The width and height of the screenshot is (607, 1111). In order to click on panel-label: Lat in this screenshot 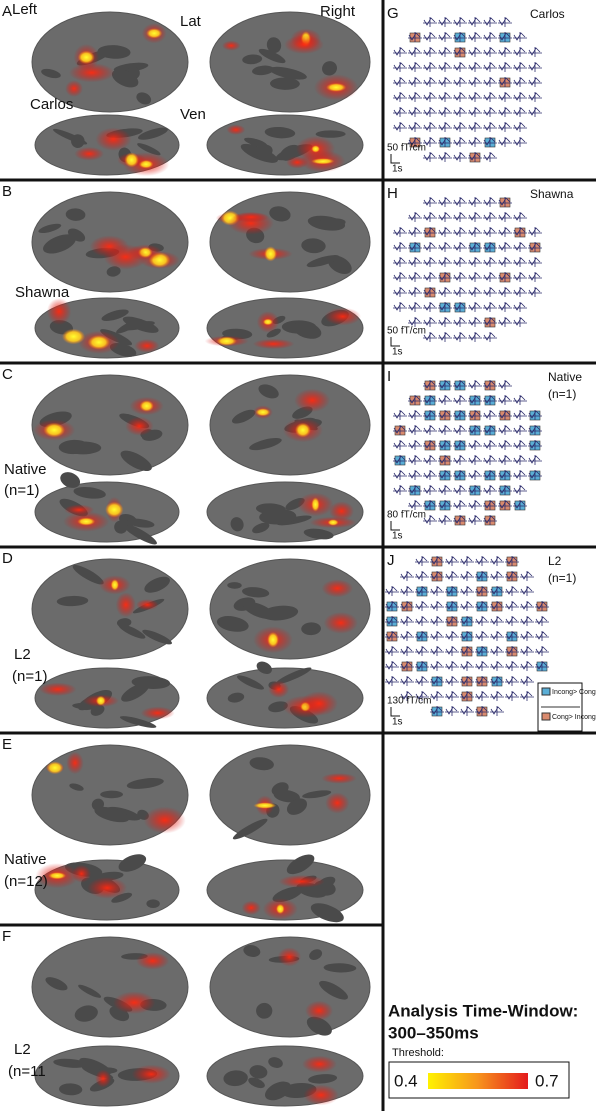, I will do `click(191, 21)`.